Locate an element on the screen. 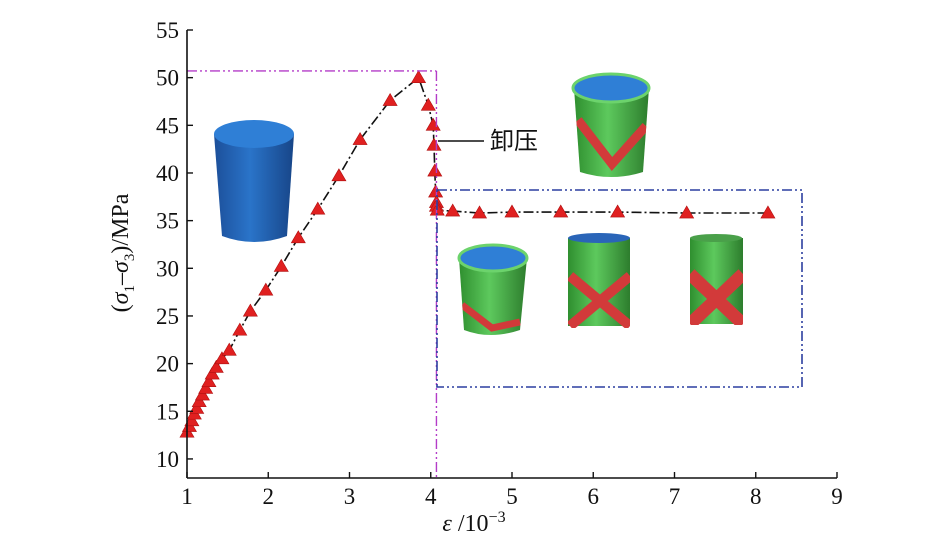 The width and height of the screenshot is (945, 555). y-tick-label: 15 is located at coordinates (167, 411).